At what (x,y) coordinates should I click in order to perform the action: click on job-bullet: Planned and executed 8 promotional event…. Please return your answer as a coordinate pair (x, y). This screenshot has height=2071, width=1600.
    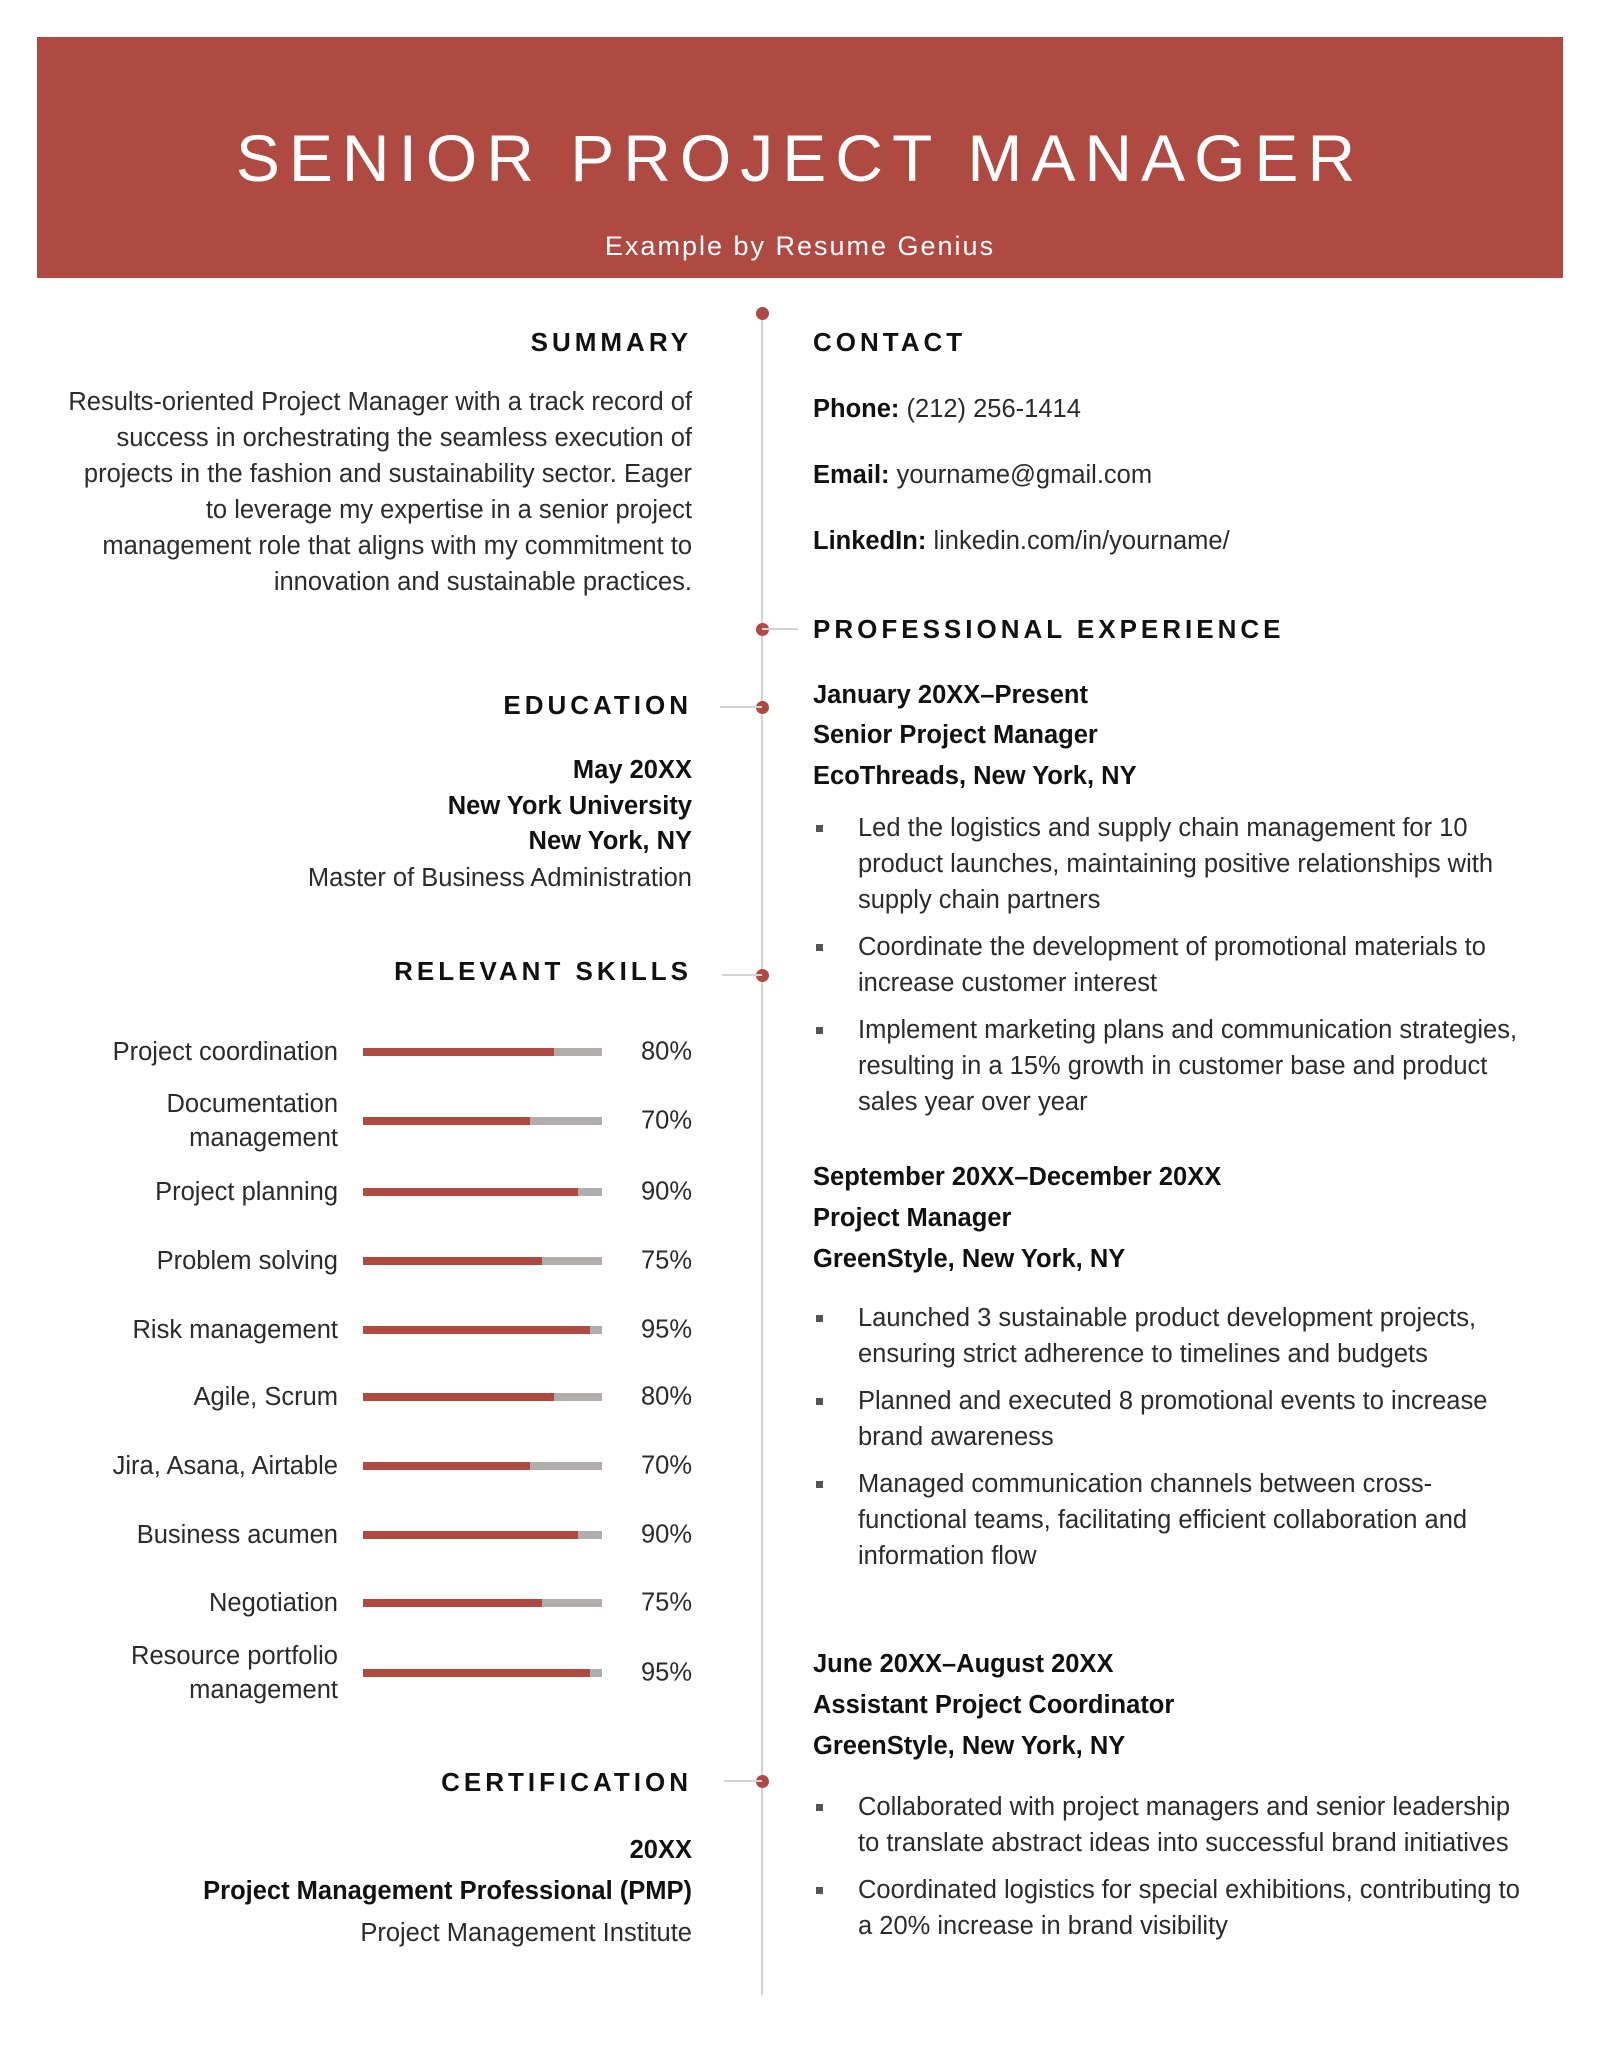
    Looking at the image, I should click on (1173, 1419).